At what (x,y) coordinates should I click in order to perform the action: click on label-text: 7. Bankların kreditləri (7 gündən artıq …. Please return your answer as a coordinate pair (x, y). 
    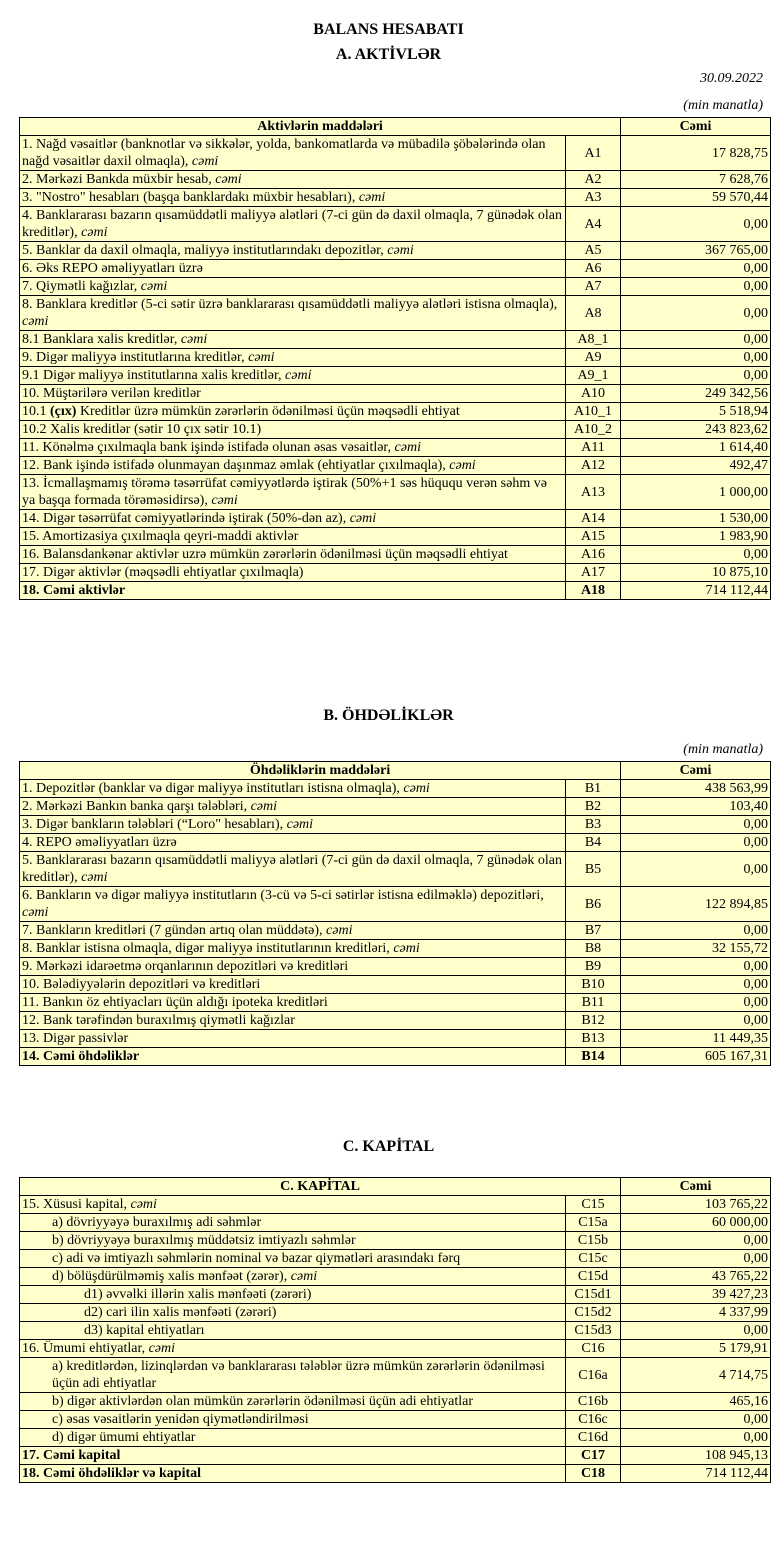
    Looking at the image, I should click on (174, 930).